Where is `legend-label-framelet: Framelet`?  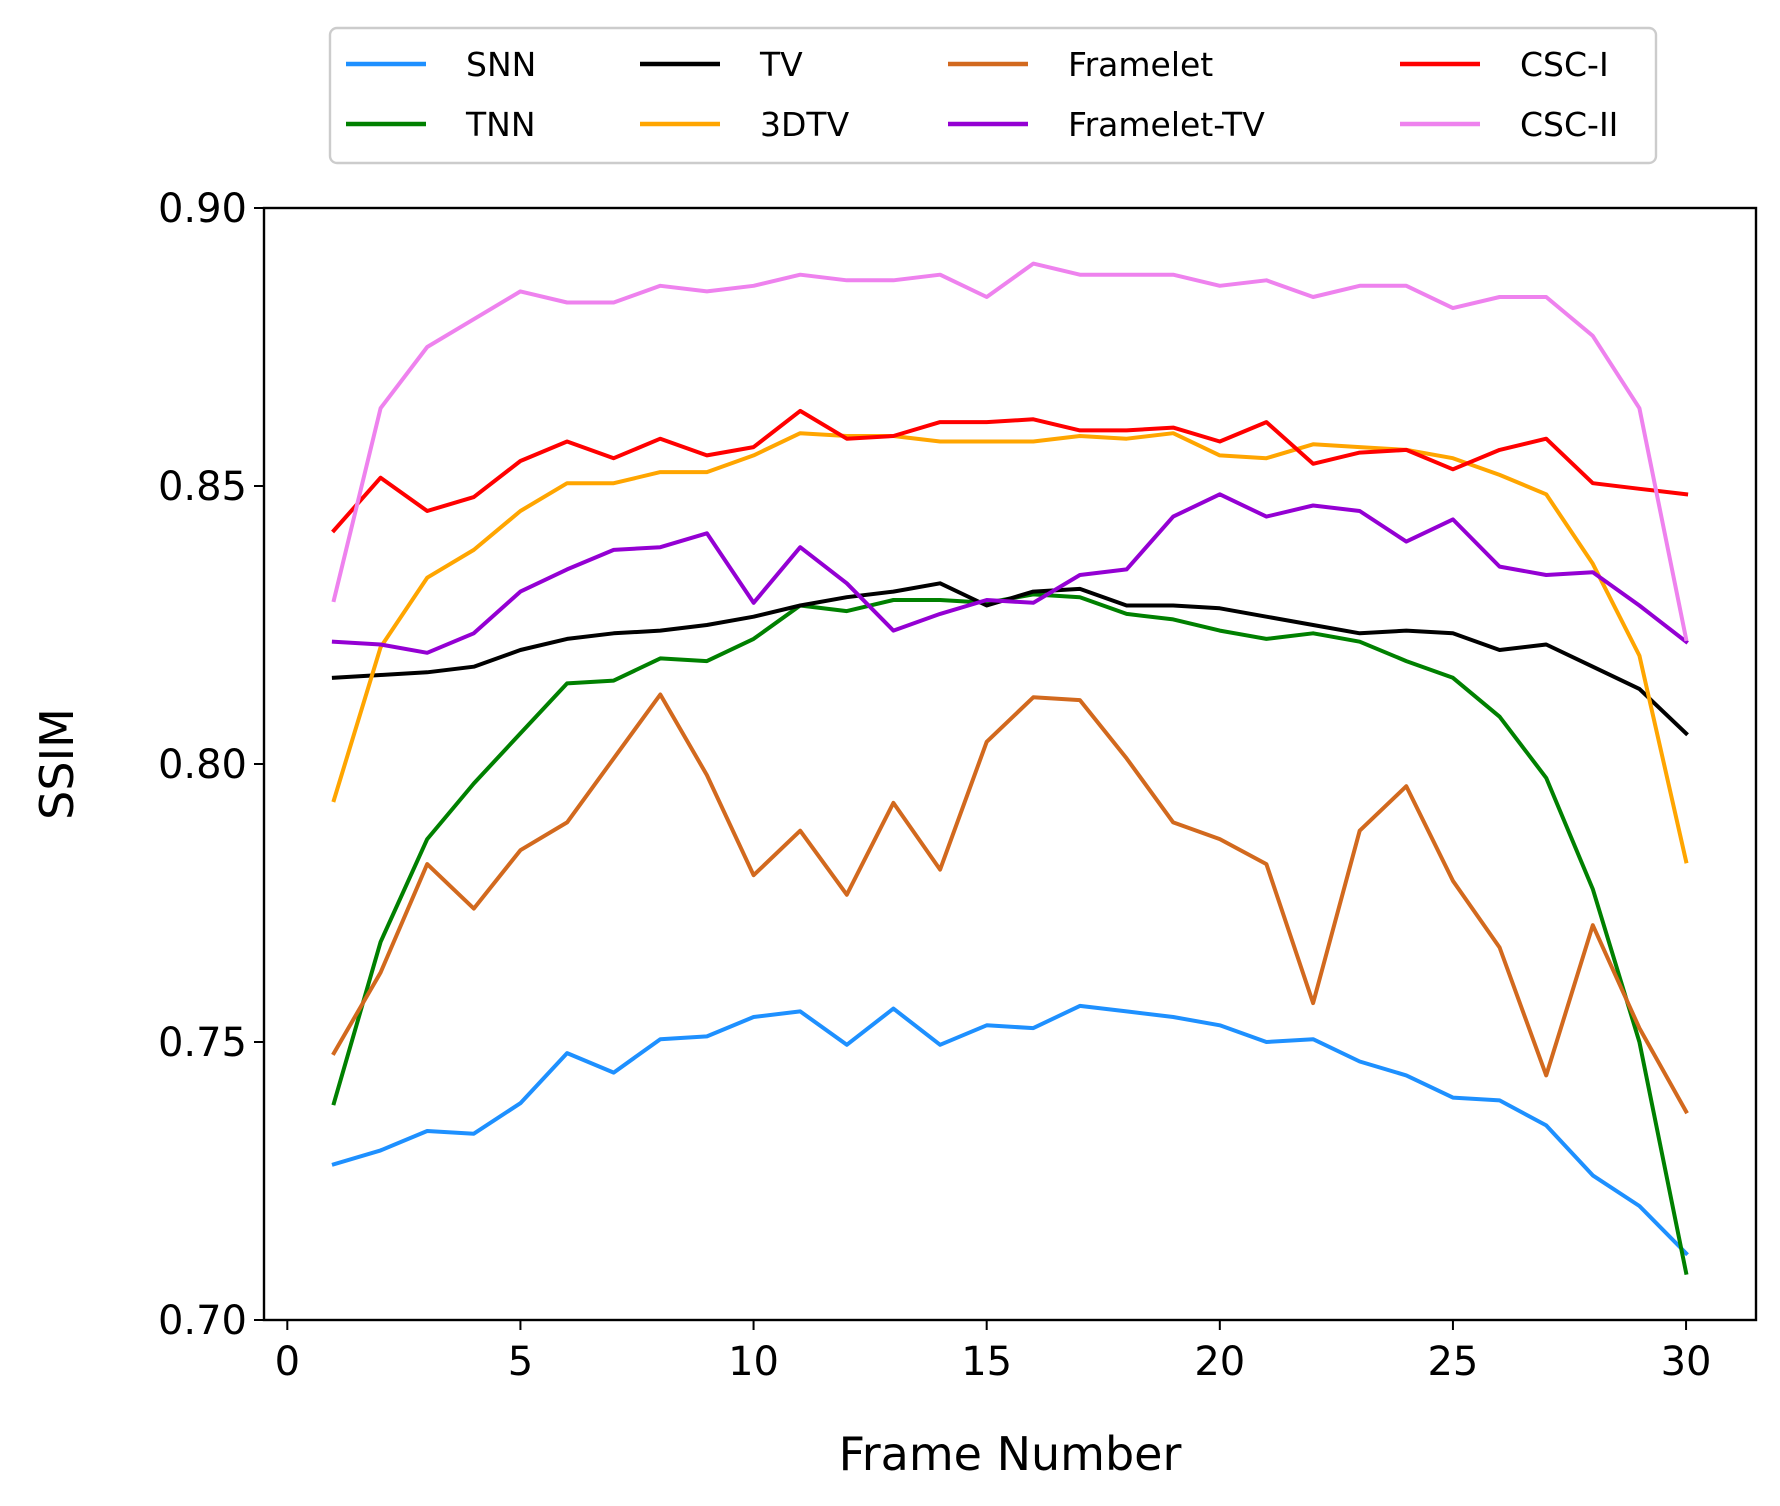 legend-label-framelet: Framelet is located at coordinates (1140, 64).